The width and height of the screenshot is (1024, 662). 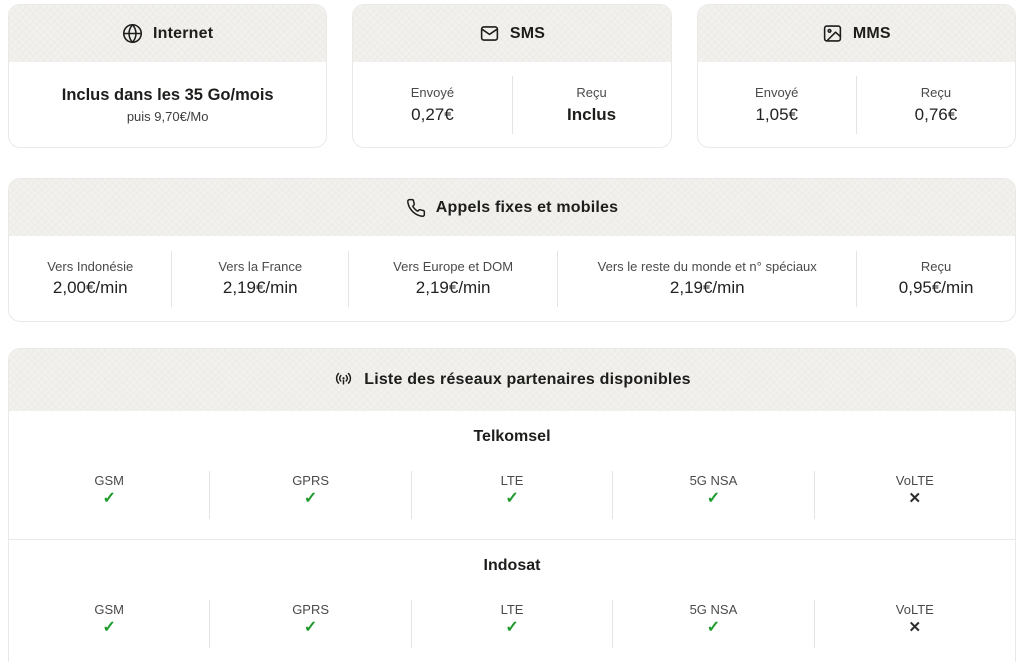 What do you see at coordinates (527, 33) in the screenshot?
I see `sms-card-title: SMS` at bounding box center [527, 33].